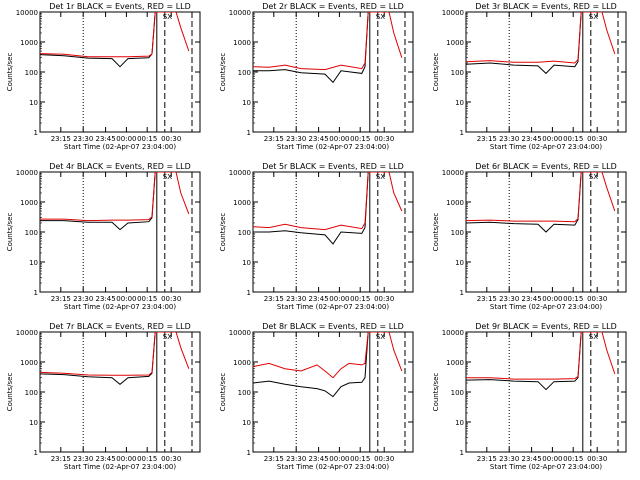 This screenshot has height=480, width=640. I want to click on chart-title: Det 7r BLACK = Events, RED = LLD, so click(120, 326).